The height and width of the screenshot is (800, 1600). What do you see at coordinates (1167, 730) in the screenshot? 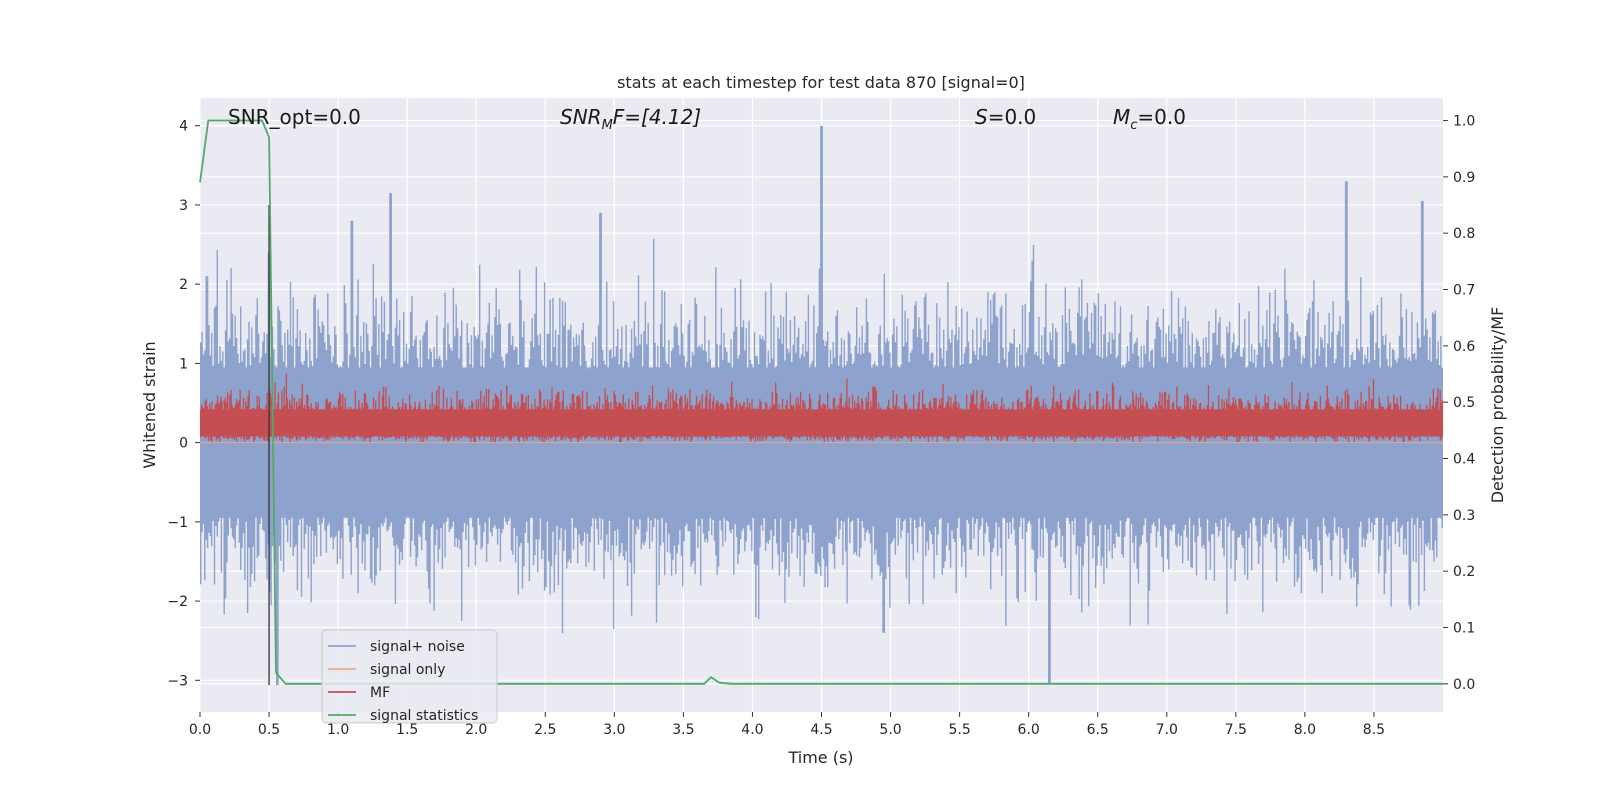
I see `x-tick-label: 7.0` at bounding box center [1167, 730].